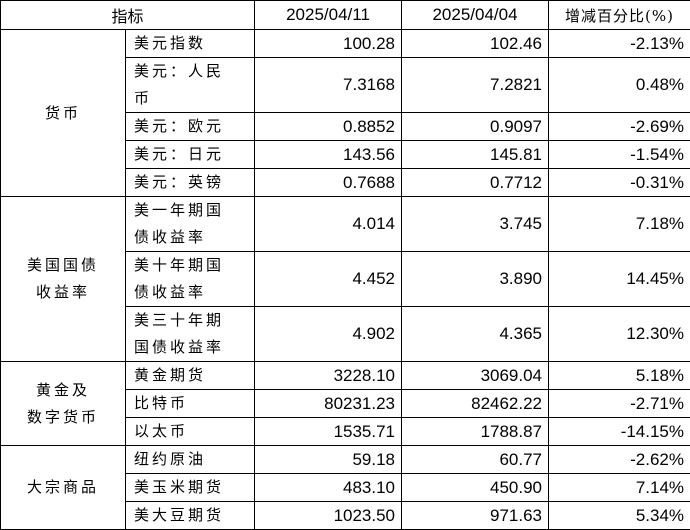  I want to click on indicator-name: 以太币, so click(187, 431).